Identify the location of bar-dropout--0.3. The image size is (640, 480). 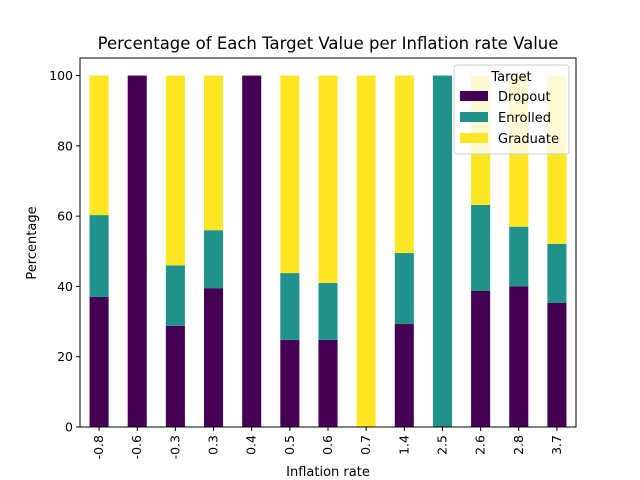
(175, 376).